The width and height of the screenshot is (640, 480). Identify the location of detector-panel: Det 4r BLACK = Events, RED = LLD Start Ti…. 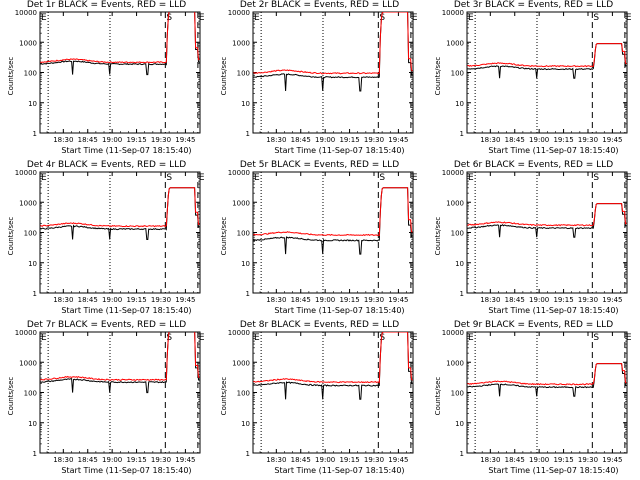
(106, 240).